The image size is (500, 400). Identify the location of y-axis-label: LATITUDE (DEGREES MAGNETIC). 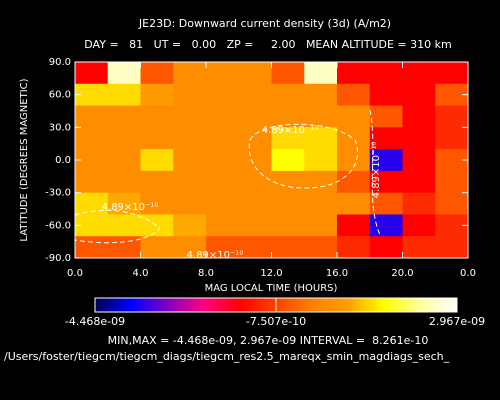
(24, 159).